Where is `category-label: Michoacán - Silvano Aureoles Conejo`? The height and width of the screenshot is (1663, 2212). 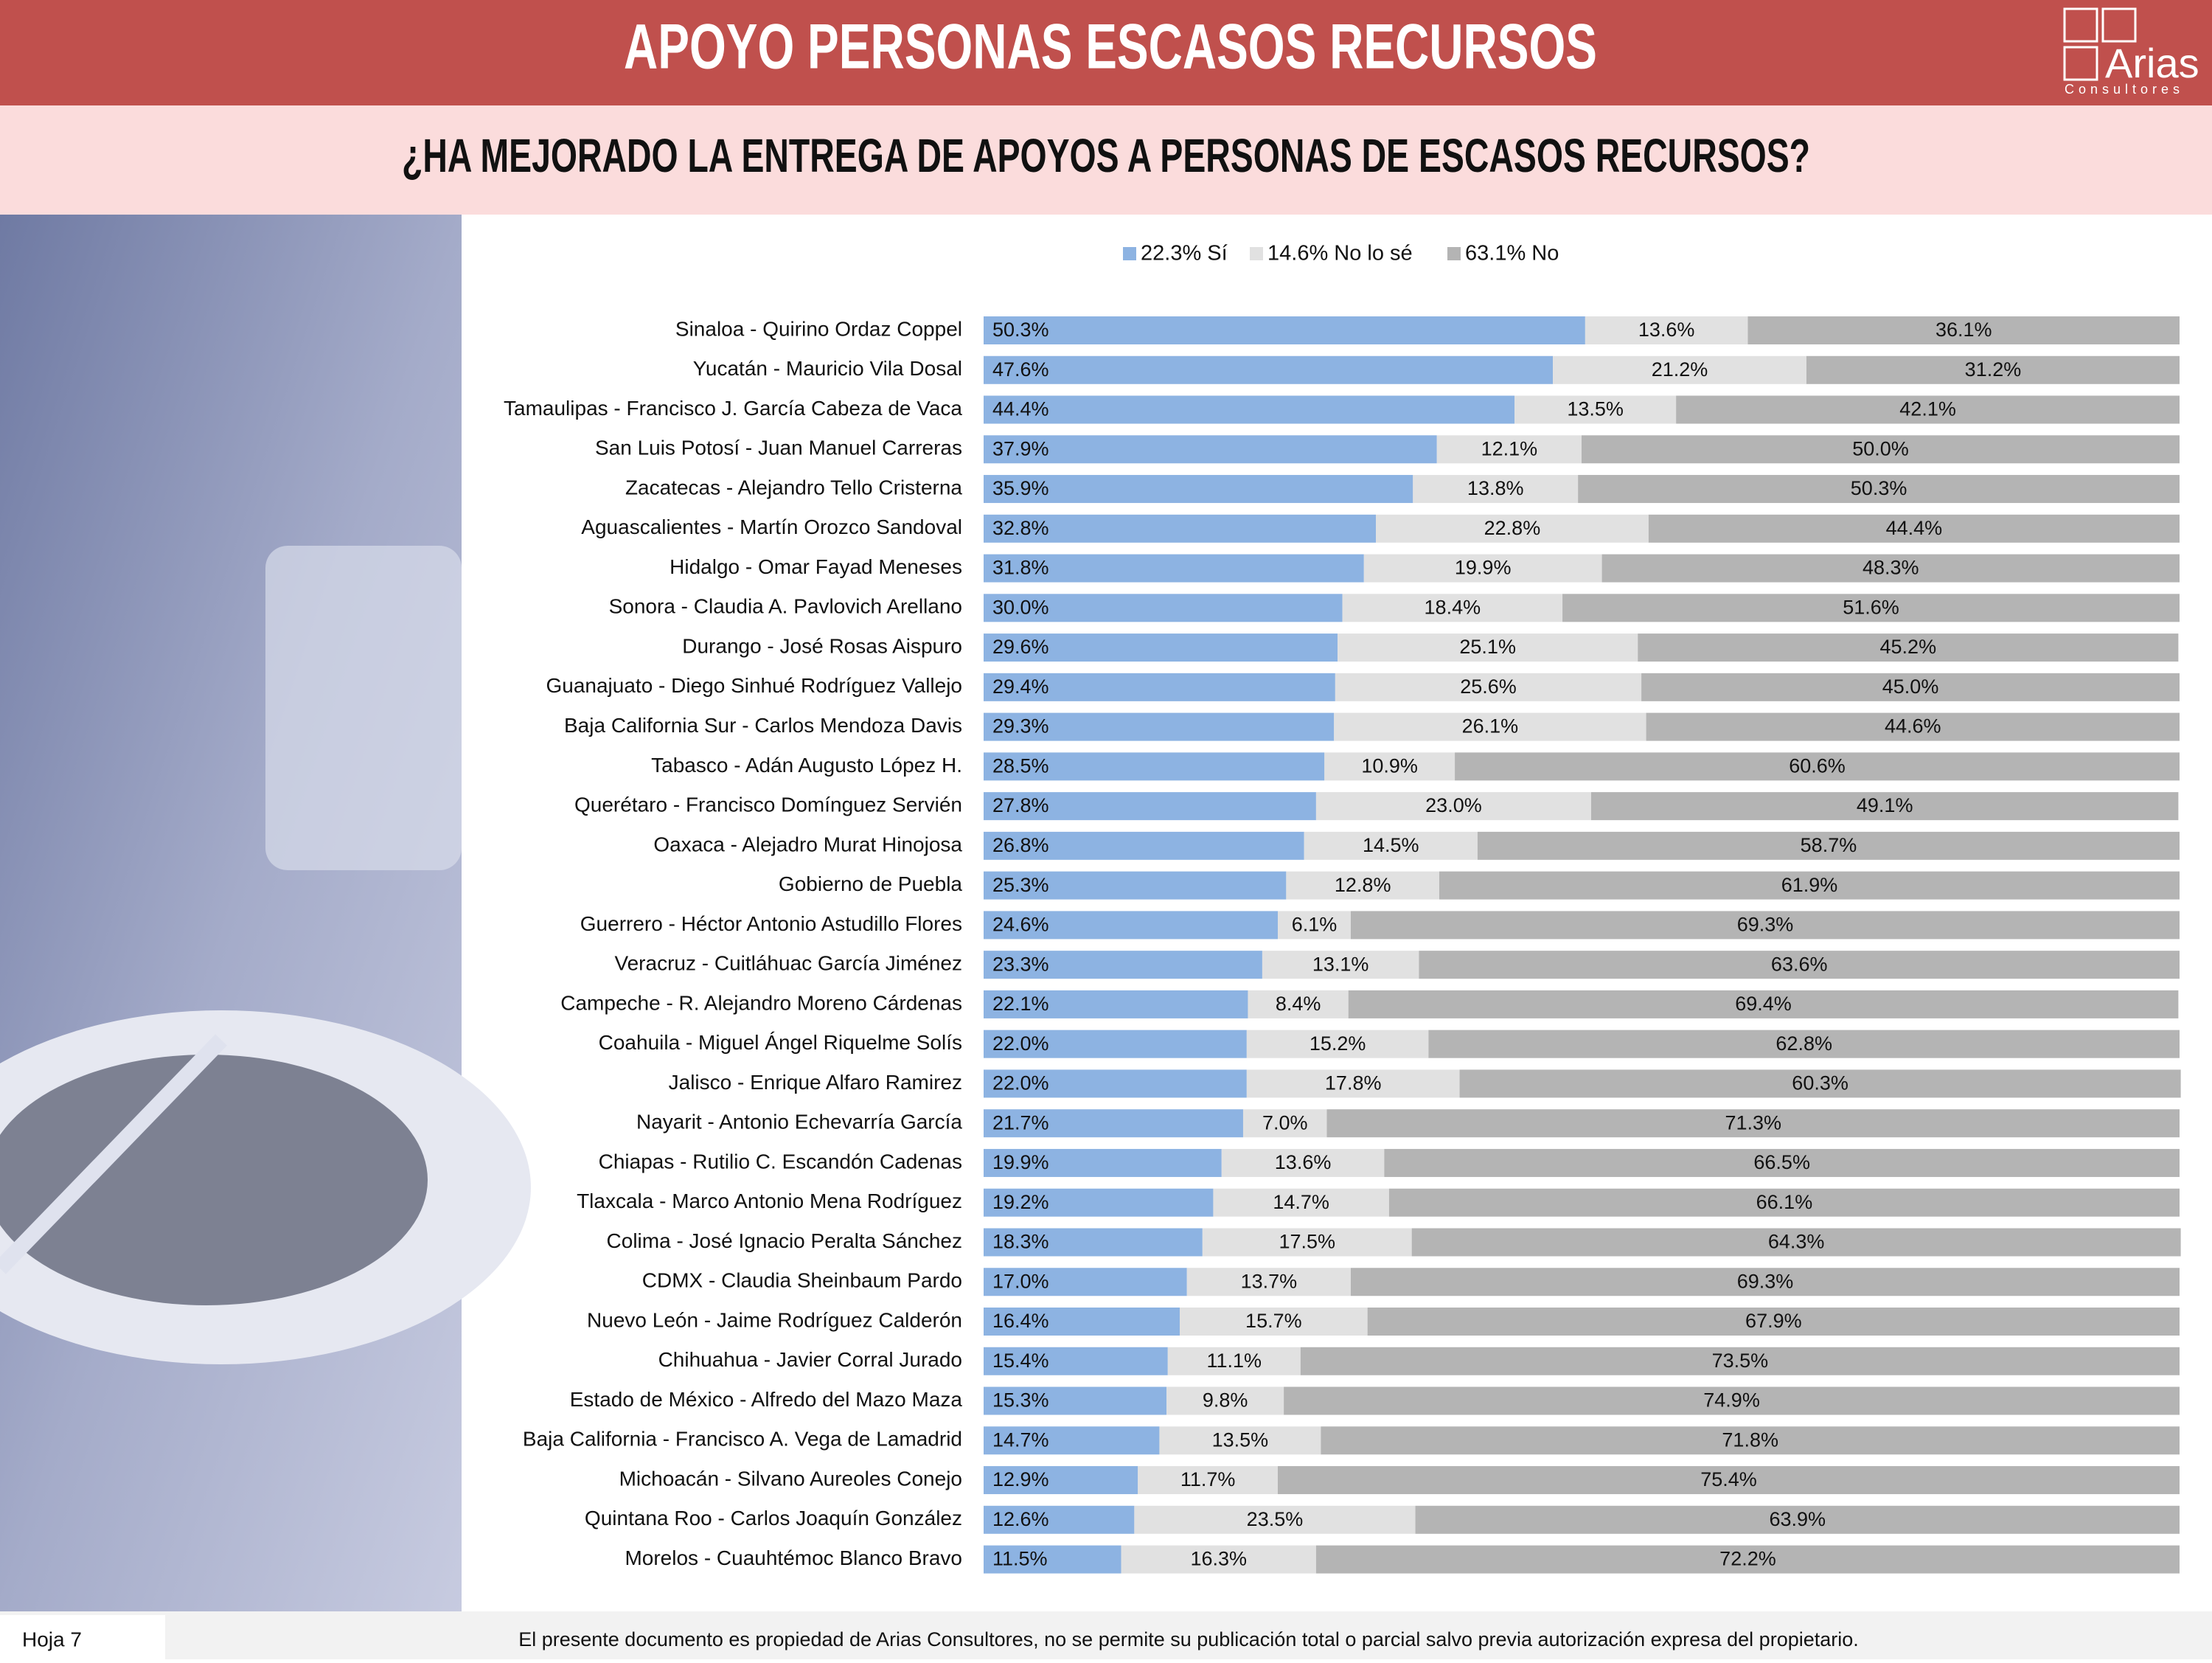 category-label: Michoacán - Silvano Aureoles Conejo is located at coordinates (790, 1478).